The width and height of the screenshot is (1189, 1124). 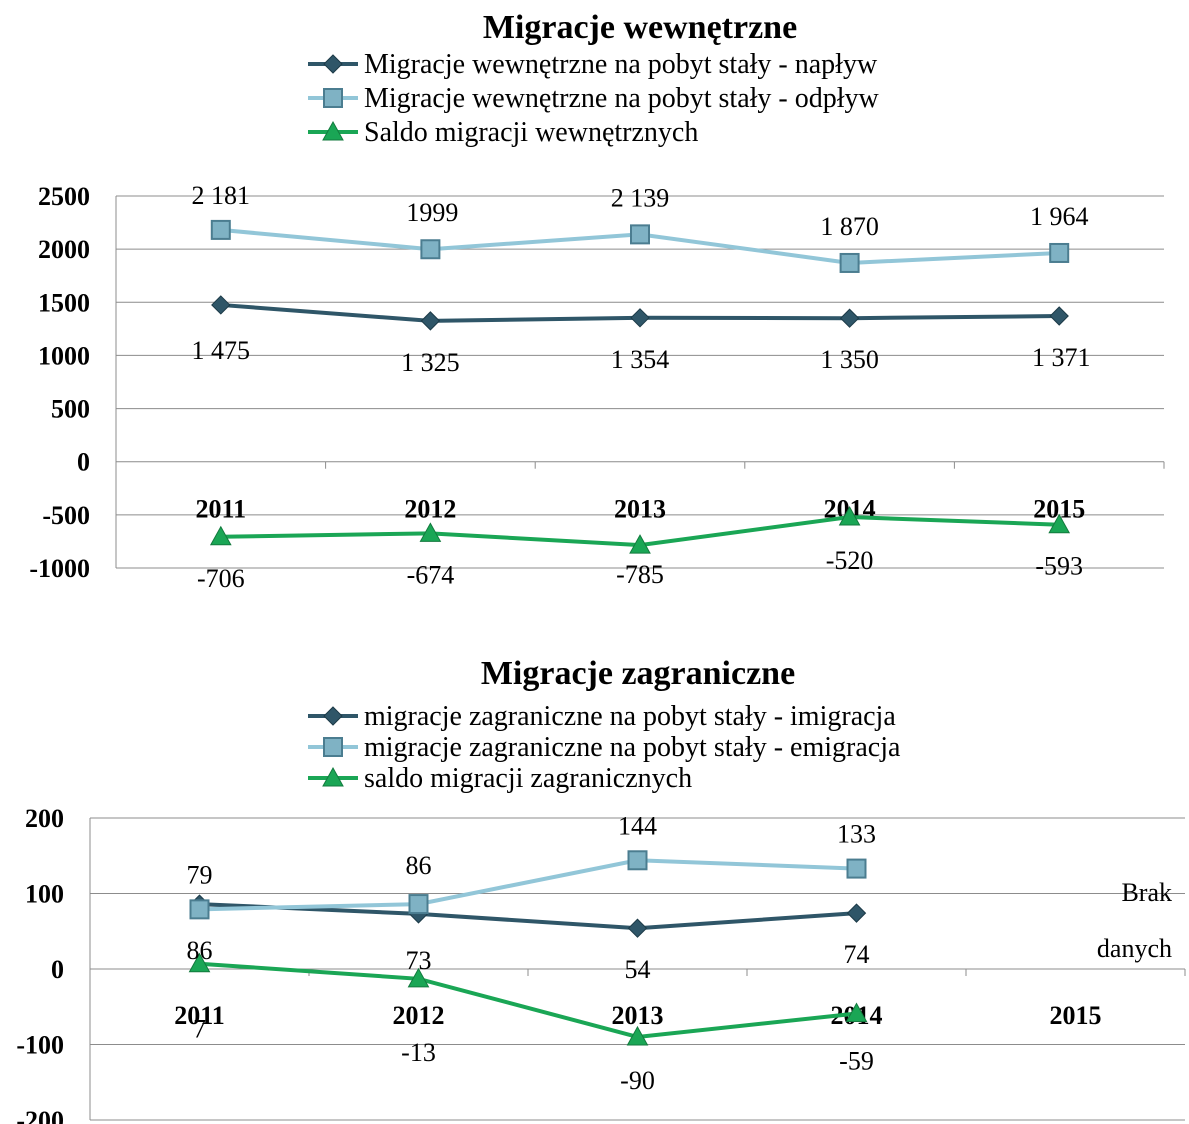 What do you see at coordinates (1134, 948) in the screenshot?
I see `no-data-note: danych` at bounding box center [1134, 948].